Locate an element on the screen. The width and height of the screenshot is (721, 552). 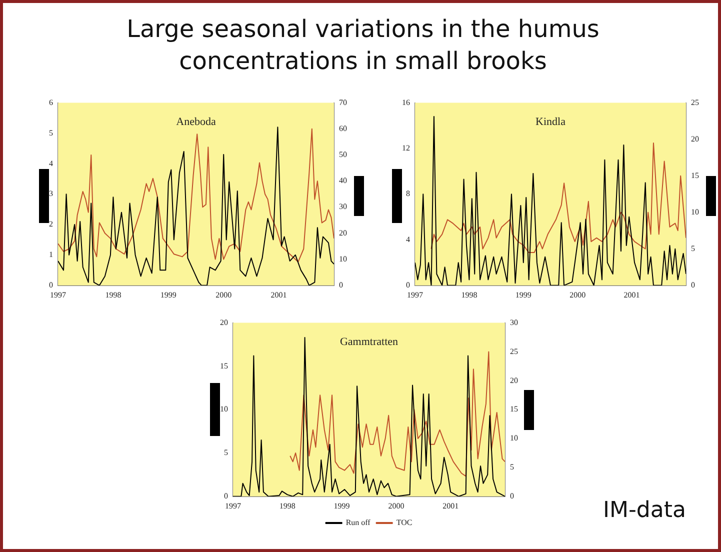
text: Large seasonal variations in the humus concentrations in small brooks is located at coordinates (363, 45).